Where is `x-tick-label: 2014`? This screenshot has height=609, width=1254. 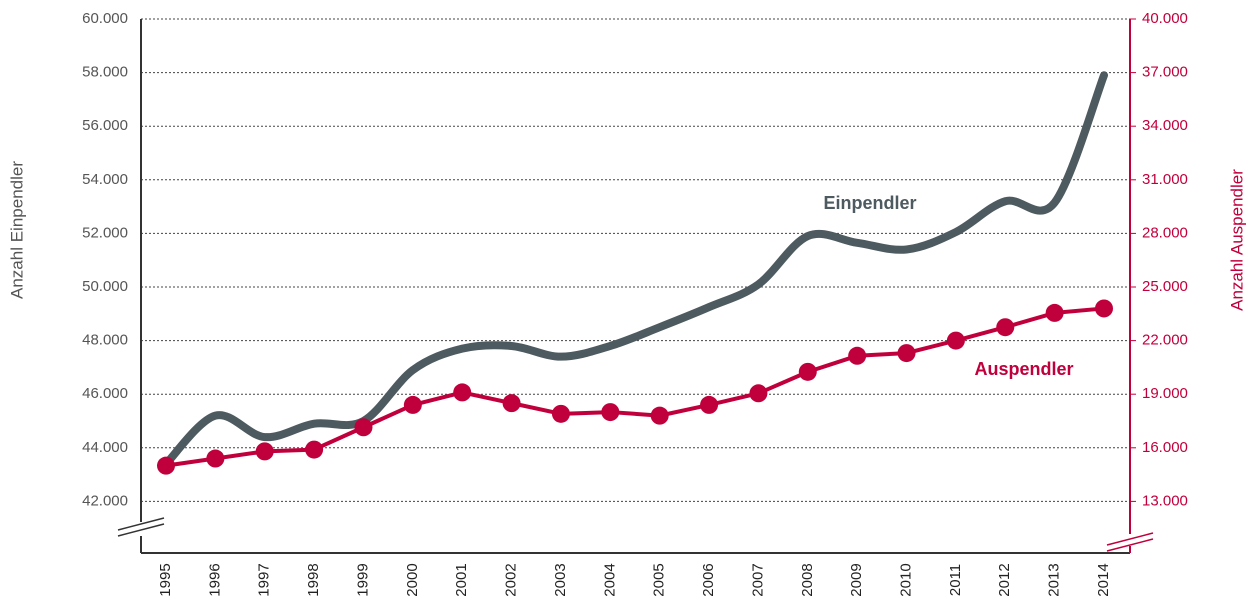 x-tick-label: 2014 is located at coordinates (1103, 579).